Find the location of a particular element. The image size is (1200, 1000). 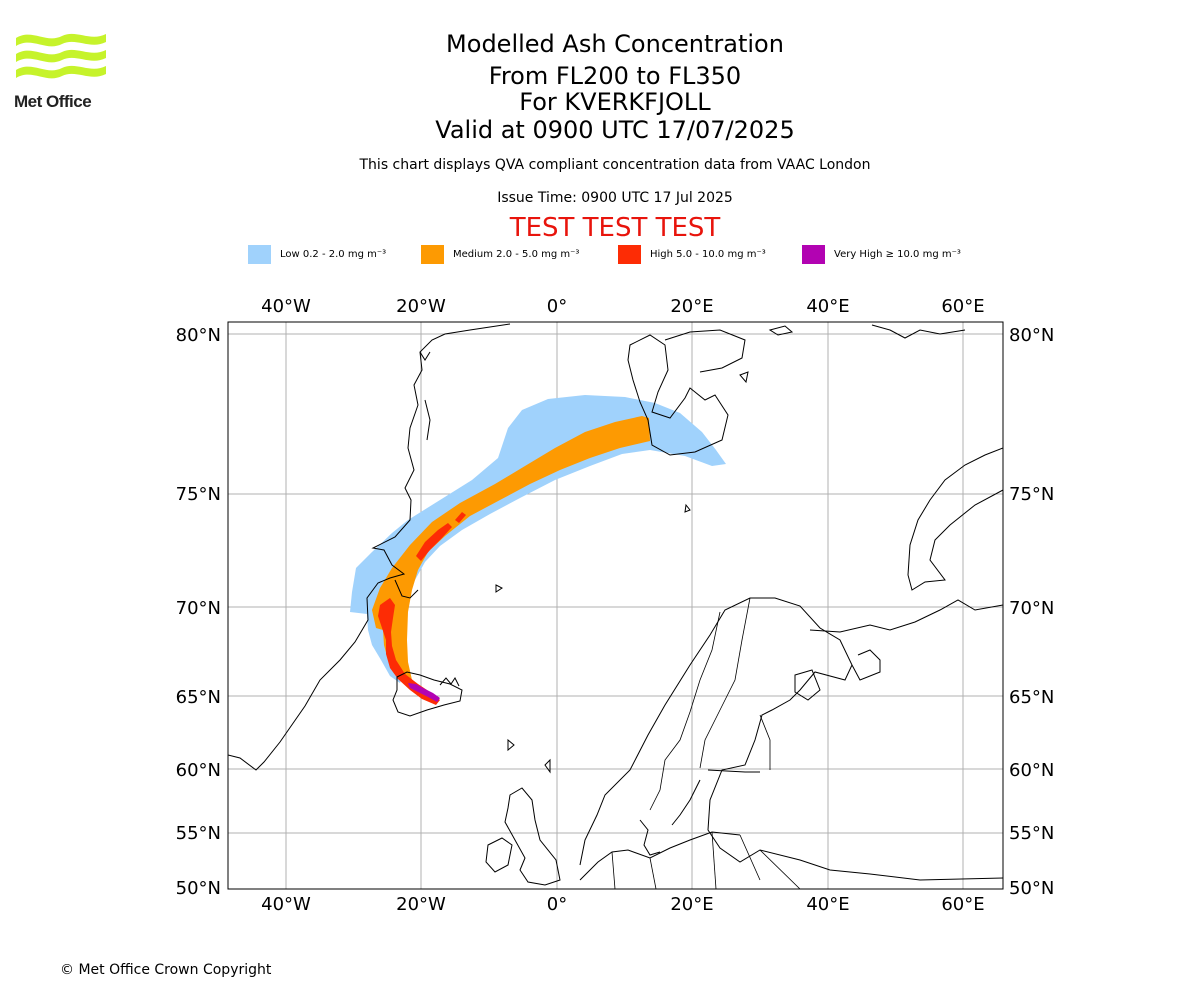

legend-label-high: High 5.0 - 10.0 mg m⁻³ is located at coordinates (708, 254).